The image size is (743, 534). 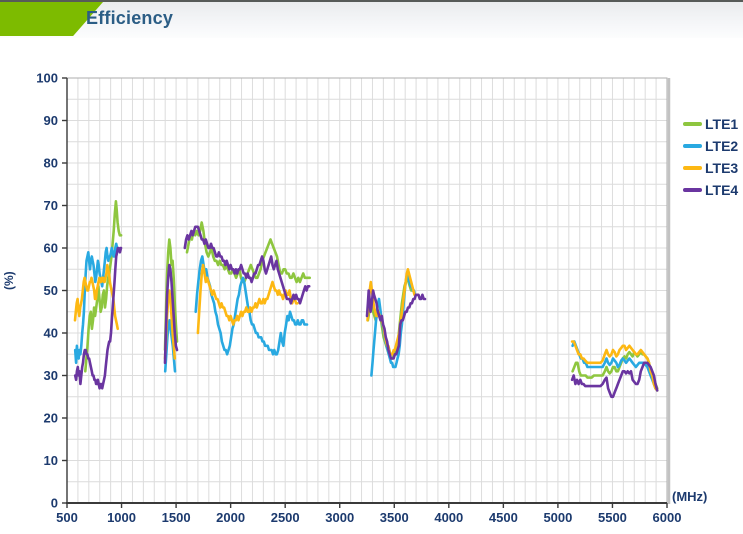 I want to click on legend-item-lte4: LTE4, so click(x=710, y=190).